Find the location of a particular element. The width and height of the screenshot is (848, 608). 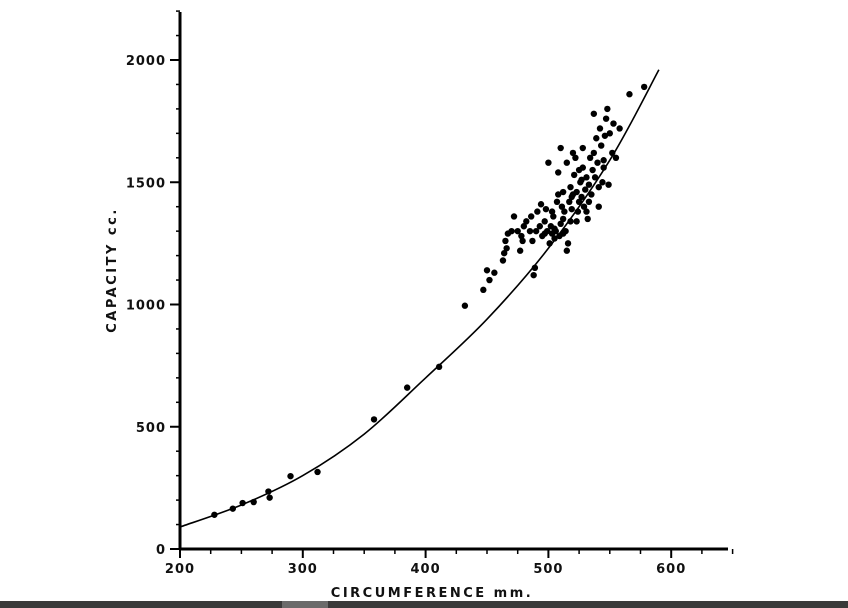

y-axis-title: CAPACITY cc. is located at coordinates (112, 270).